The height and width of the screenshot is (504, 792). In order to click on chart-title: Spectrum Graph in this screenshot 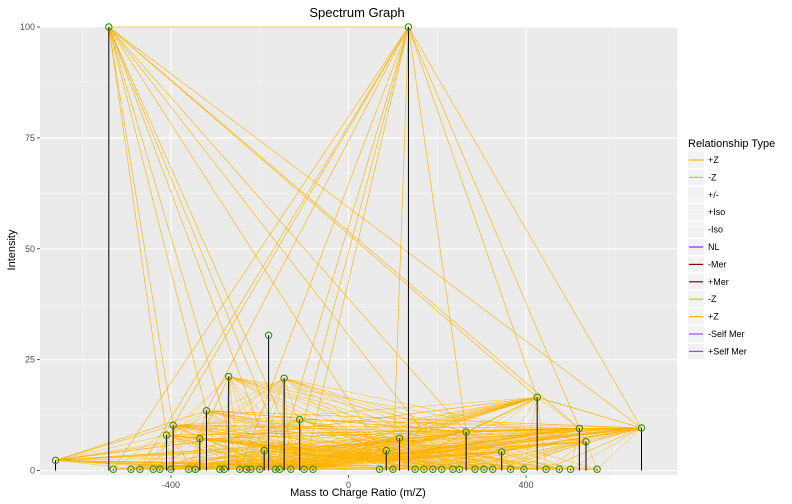, I will do `click(356, 12)`.